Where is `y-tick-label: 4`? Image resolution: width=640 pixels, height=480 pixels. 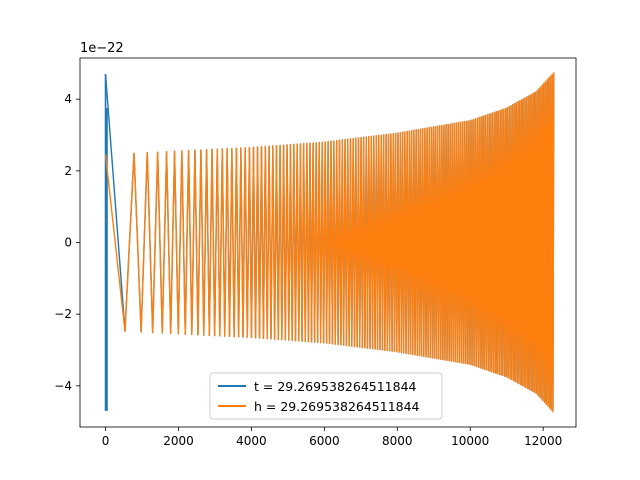 y-tick-label: 4 is located at coordinates (68, 99).